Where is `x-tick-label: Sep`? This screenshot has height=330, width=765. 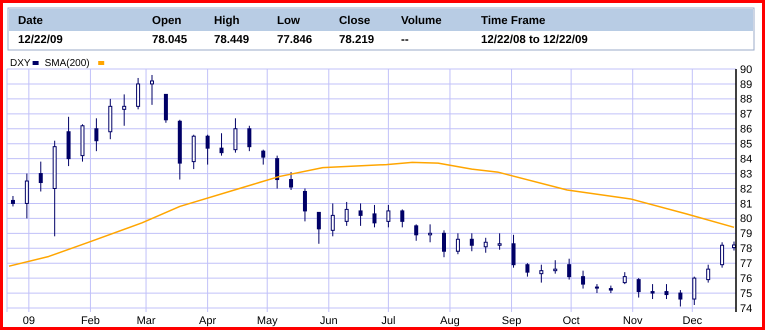 x-tick-label: Sep is located at coordinates (512, 321).